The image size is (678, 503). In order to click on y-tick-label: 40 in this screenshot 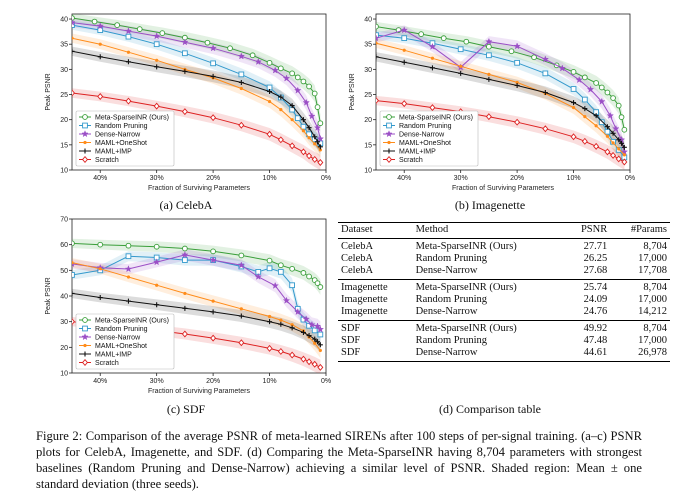, I will do `click(368, 20)`.